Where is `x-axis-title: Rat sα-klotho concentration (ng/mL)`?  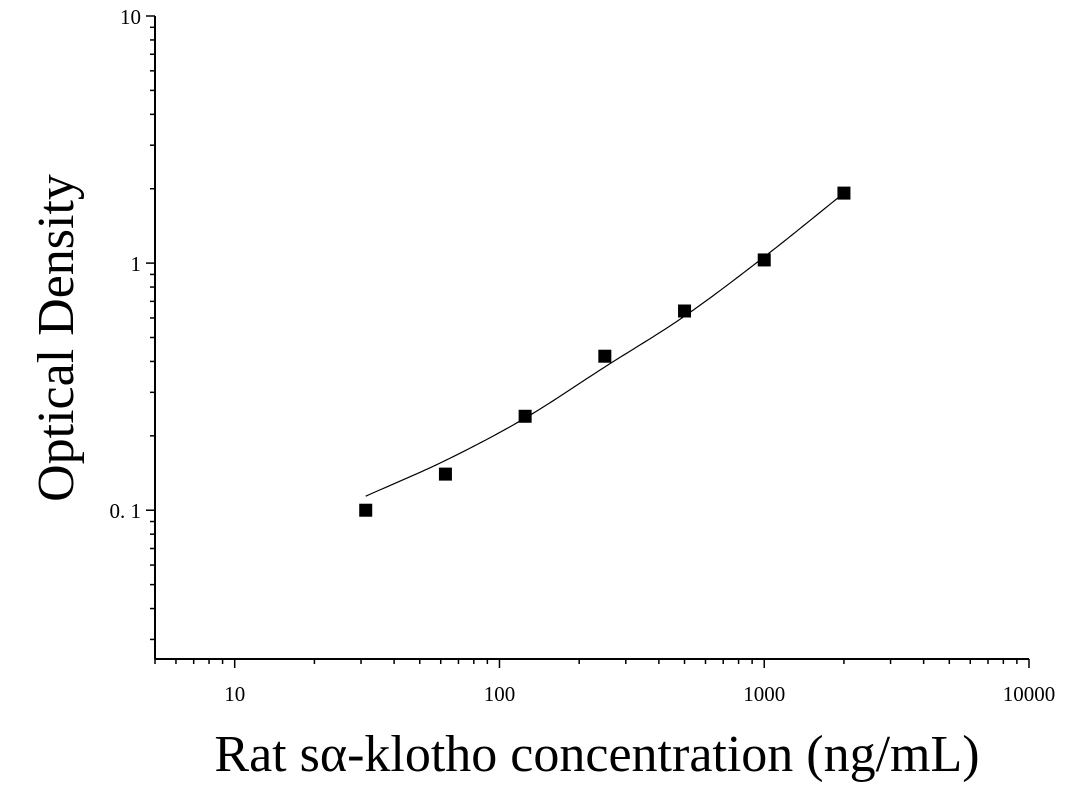 x-axis-title: Rat sα-klotho concentration (ng/mL) is located at coordinates (596, 754).